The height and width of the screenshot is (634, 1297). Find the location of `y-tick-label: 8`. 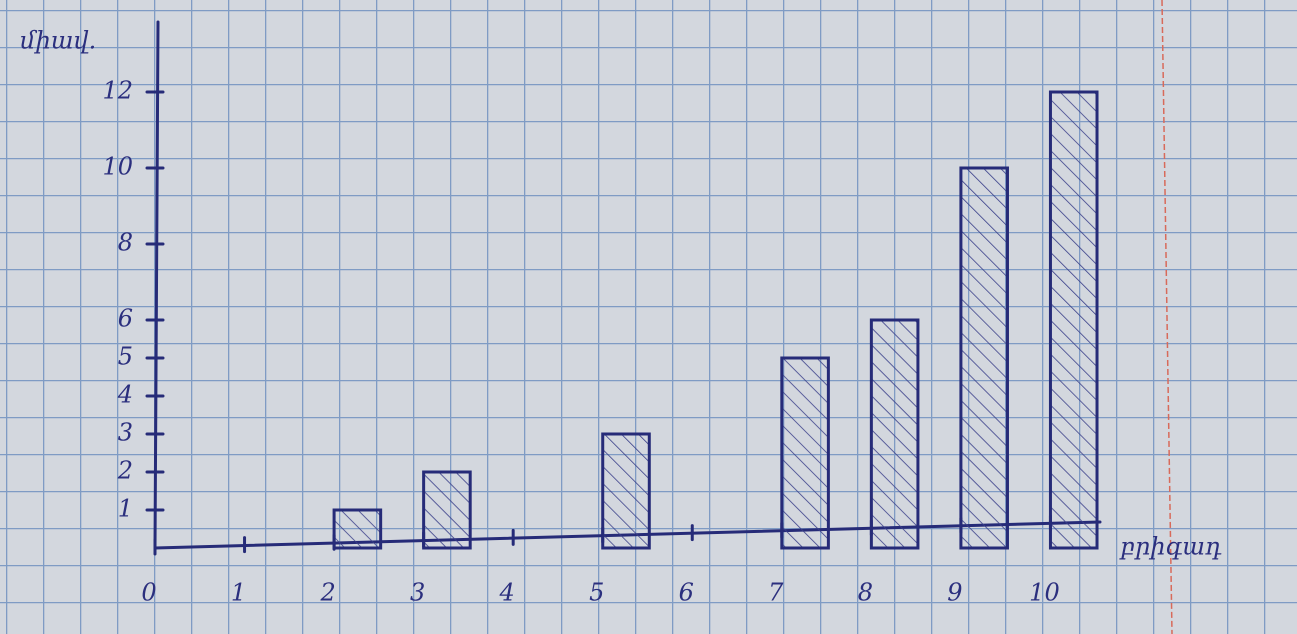

y-tick-label: 8 is located at coordinates (125, 243).